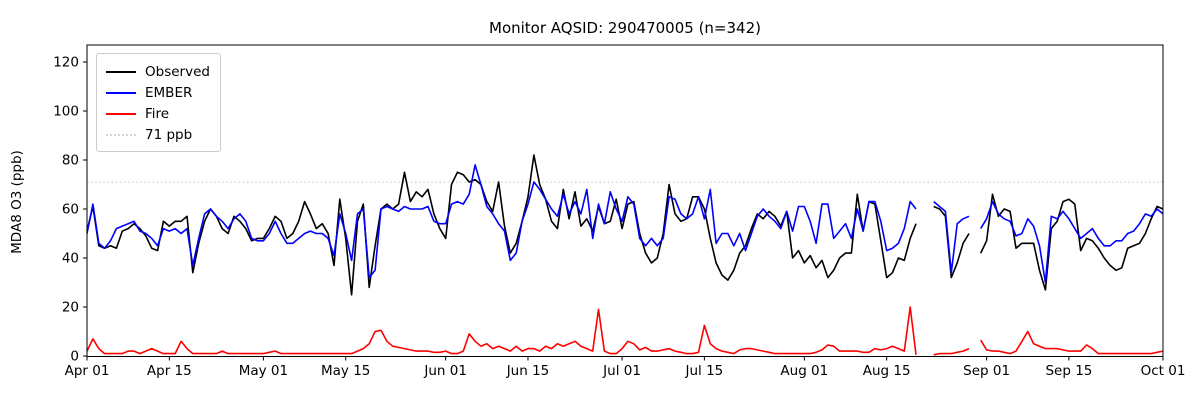 This screenshot has height=400, width=1200. I want to click on y-tick-label: 120, so click(66, 63).